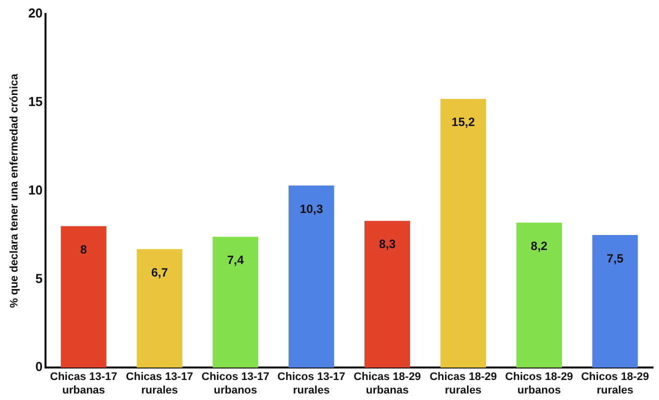 The image size is (659, 400). What do you see at coordinates (39, 366) in the screenshot?
I see `y-tick-label: 0` at bounding box center [39, 366].